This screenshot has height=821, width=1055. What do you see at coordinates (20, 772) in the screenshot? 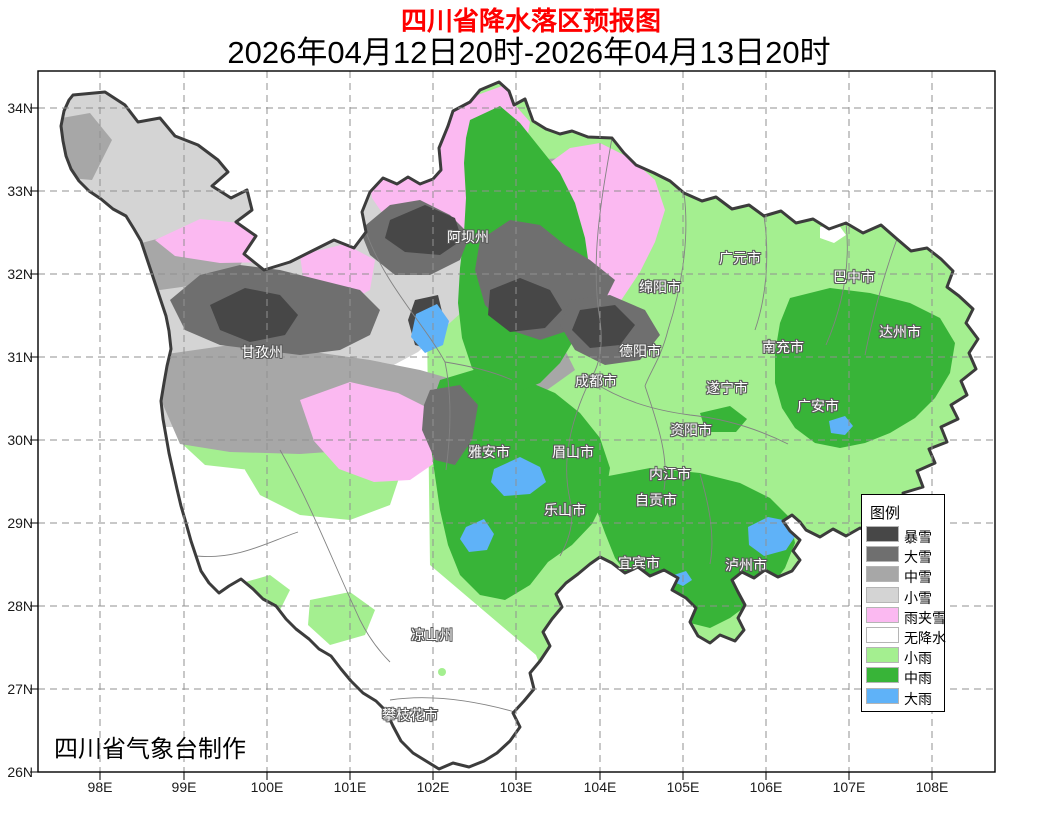
I see `y-axis-label: 26N` at bounding box center [20, 772].